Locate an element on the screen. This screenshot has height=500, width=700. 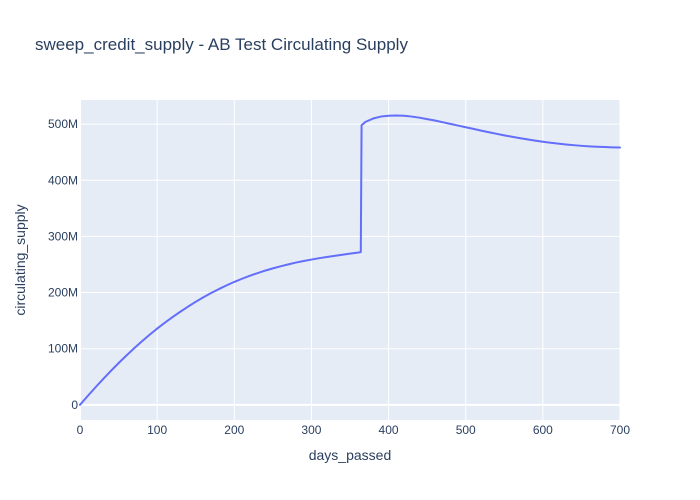
x-tick-label: 100 is located at coordinates (157, 430).